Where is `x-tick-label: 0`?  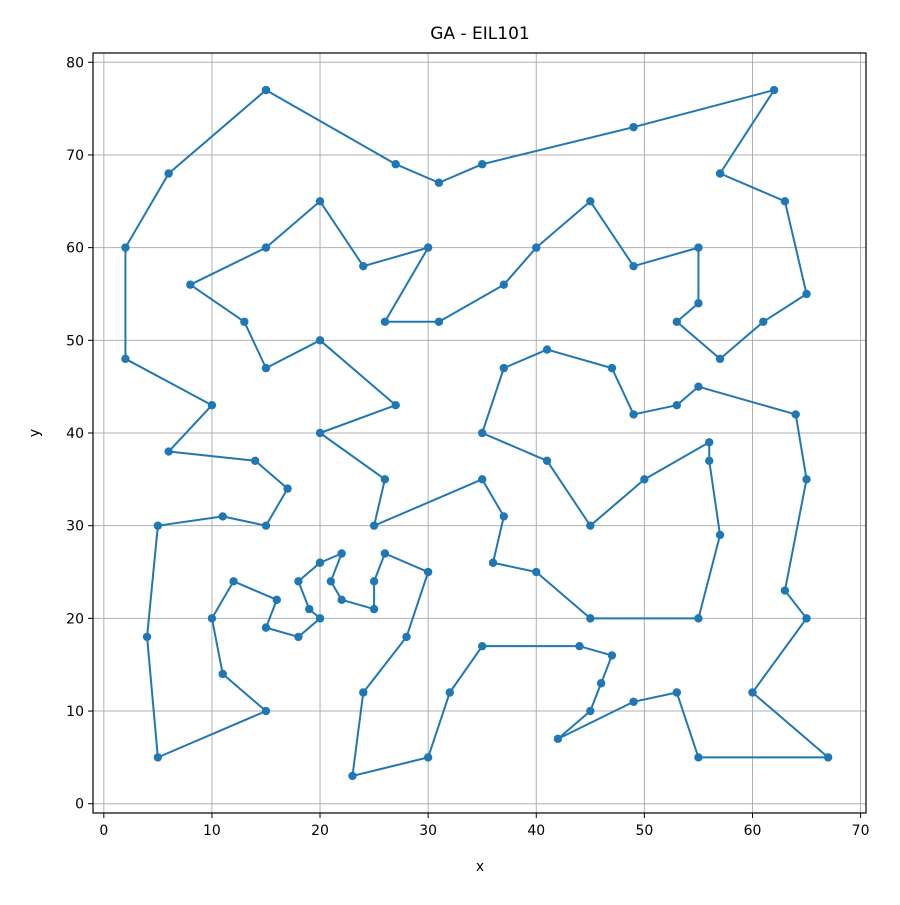
x-tick-label: 0 is located at coordinates (103, 831).